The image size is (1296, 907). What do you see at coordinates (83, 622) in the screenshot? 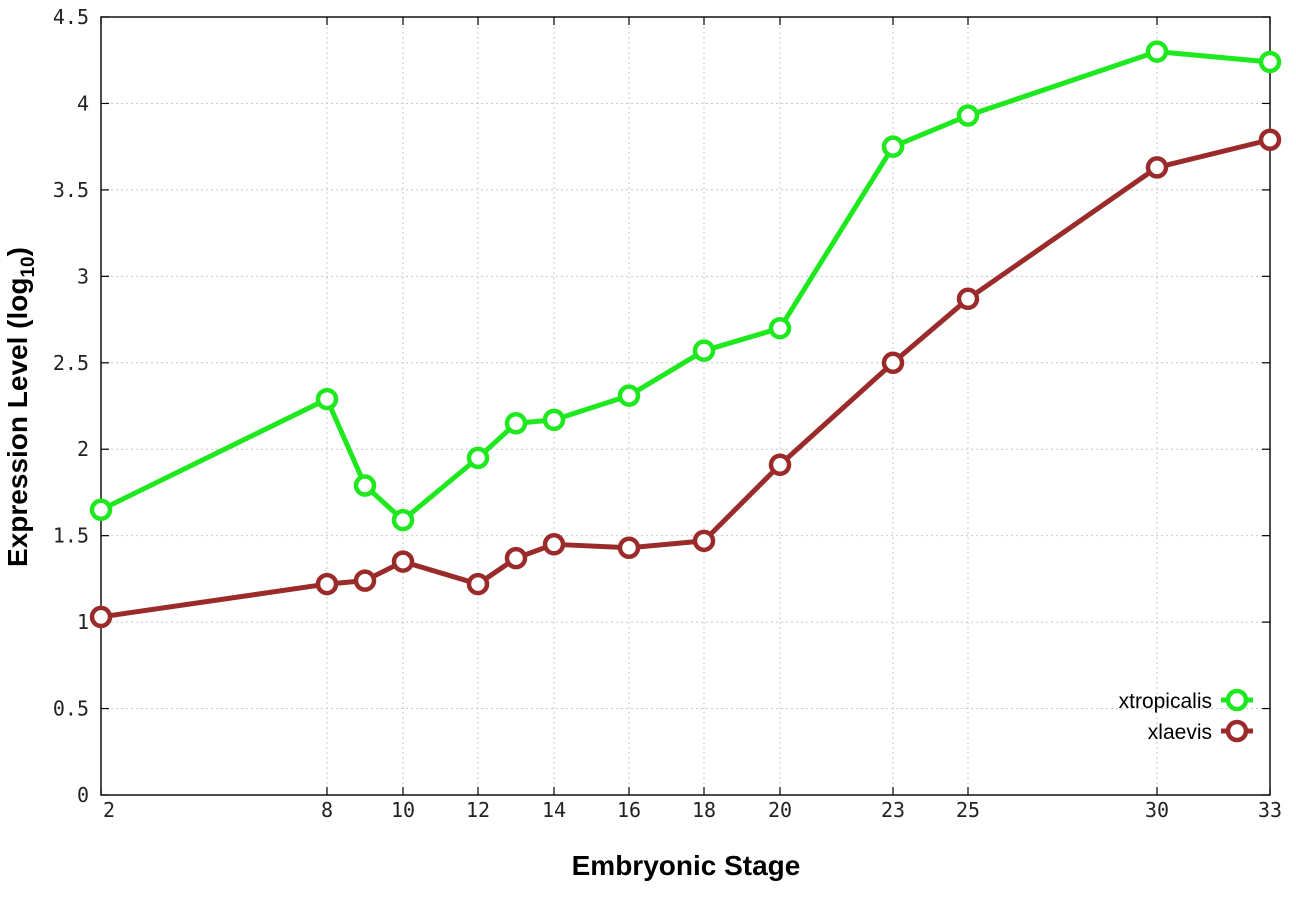
I see `y-tick-label: 1` at bounding box center [83, 622].